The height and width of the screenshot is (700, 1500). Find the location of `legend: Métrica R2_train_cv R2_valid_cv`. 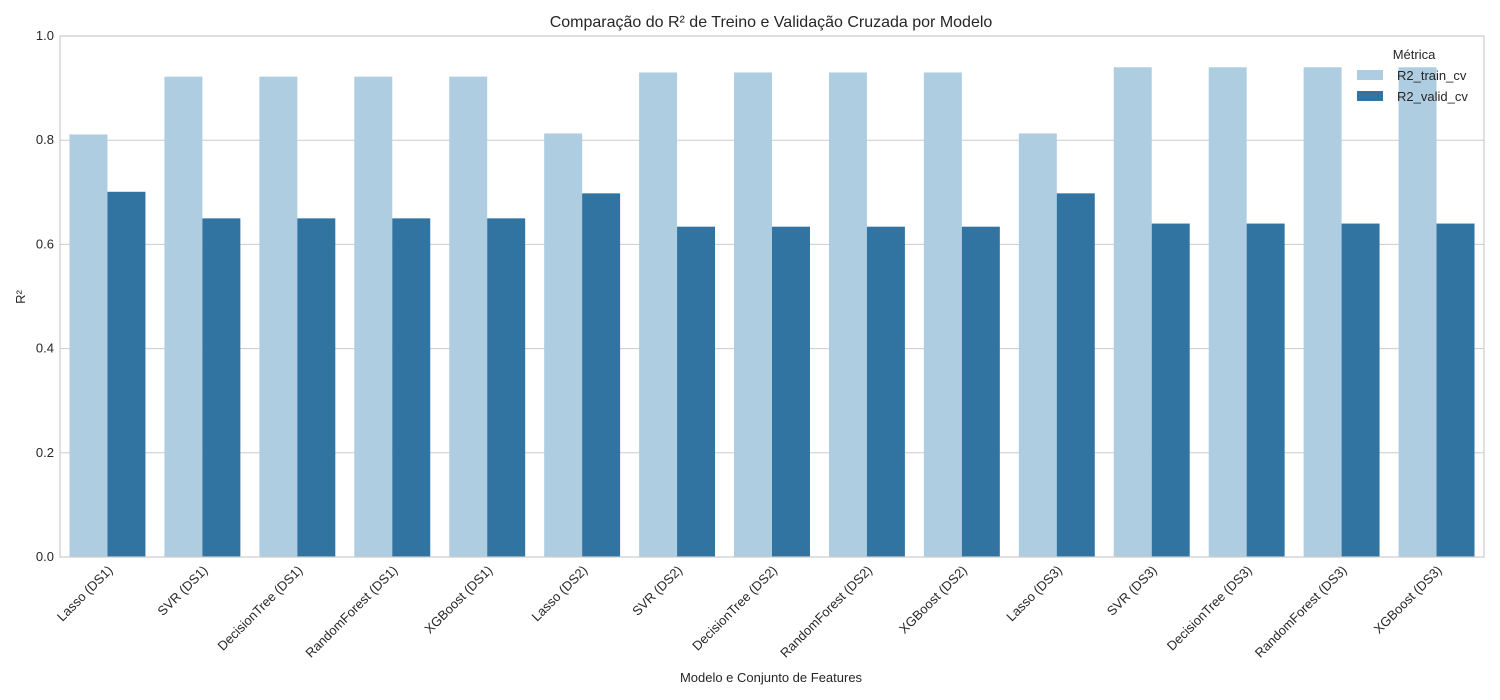

legend: Métrica R2_train_cv R2_valid_cv is located at coordinates (1412, 75).